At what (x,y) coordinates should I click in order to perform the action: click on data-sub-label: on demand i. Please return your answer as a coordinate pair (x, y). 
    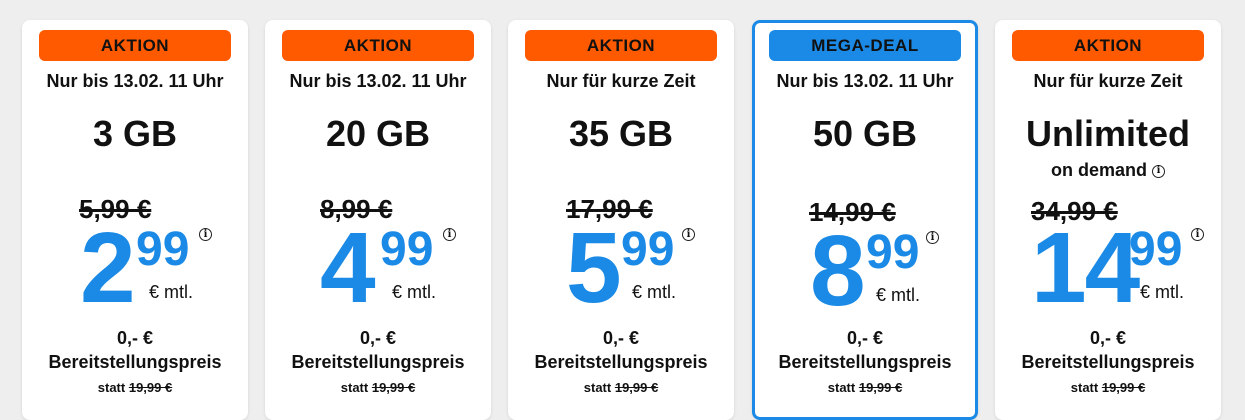
    Looking at the image, I should click on (1108, 170).